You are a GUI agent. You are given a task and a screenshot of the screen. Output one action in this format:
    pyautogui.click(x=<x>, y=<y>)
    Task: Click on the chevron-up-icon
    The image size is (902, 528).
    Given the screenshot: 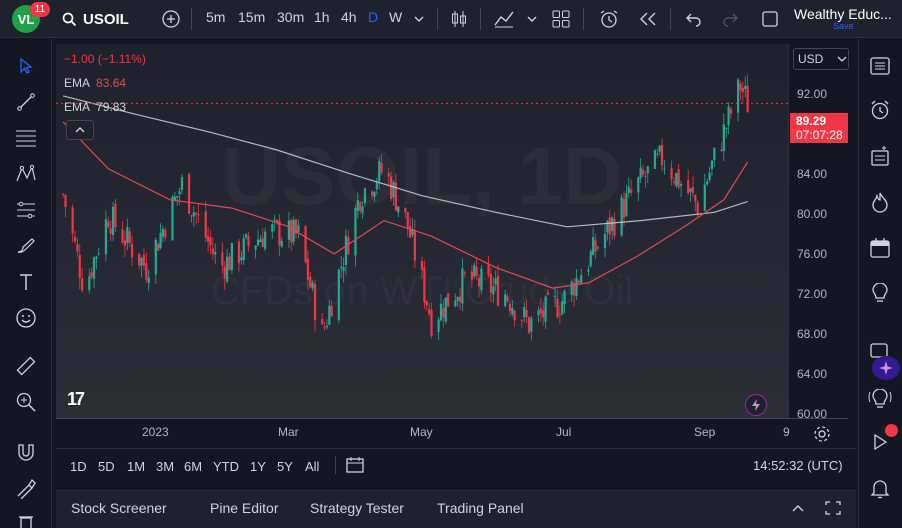 What is the action you would take?
    pyautogui.click(x=798, y=508)
    